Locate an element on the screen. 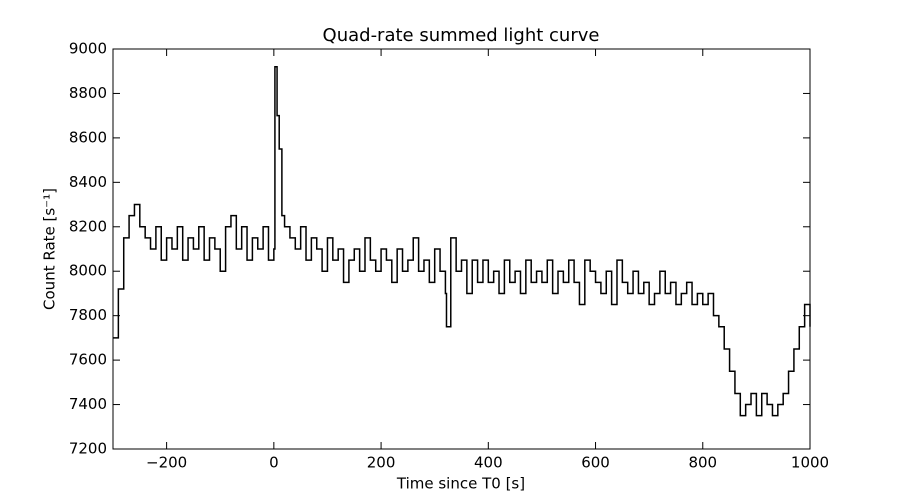 Image resolution: width=900 pixels, height=500 pixels. y-tick-label: 7400 is located at coordinates (88, 404).